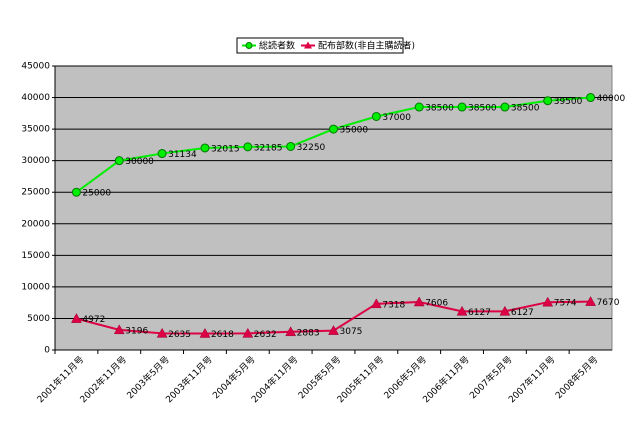  Describe the element at coordinates (491, 377) in the screenshot. I see `x-tick-label: 2007年5月号` at that location.